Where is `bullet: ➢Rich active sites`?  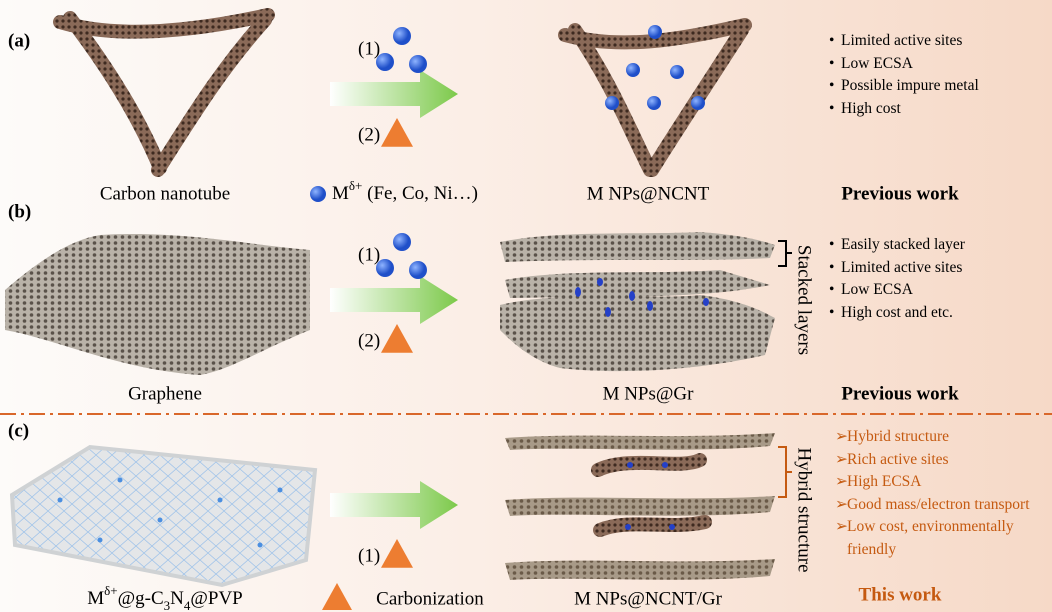
bullet: ➢Rich active sites is located at coordinates (941, 460).